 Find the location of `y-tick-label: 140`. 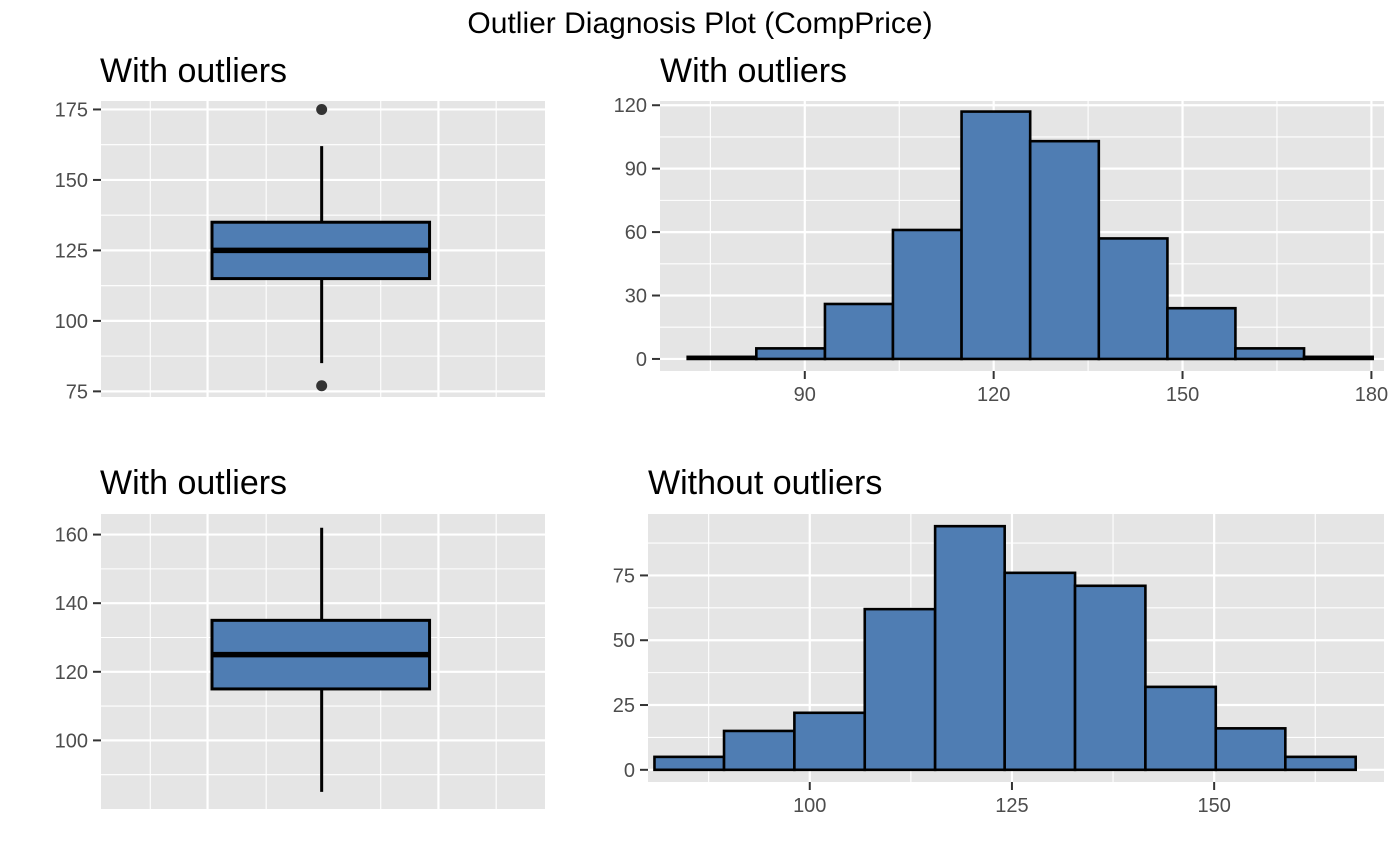

y-tick-label: 140 is located at coordinates (71, 604).